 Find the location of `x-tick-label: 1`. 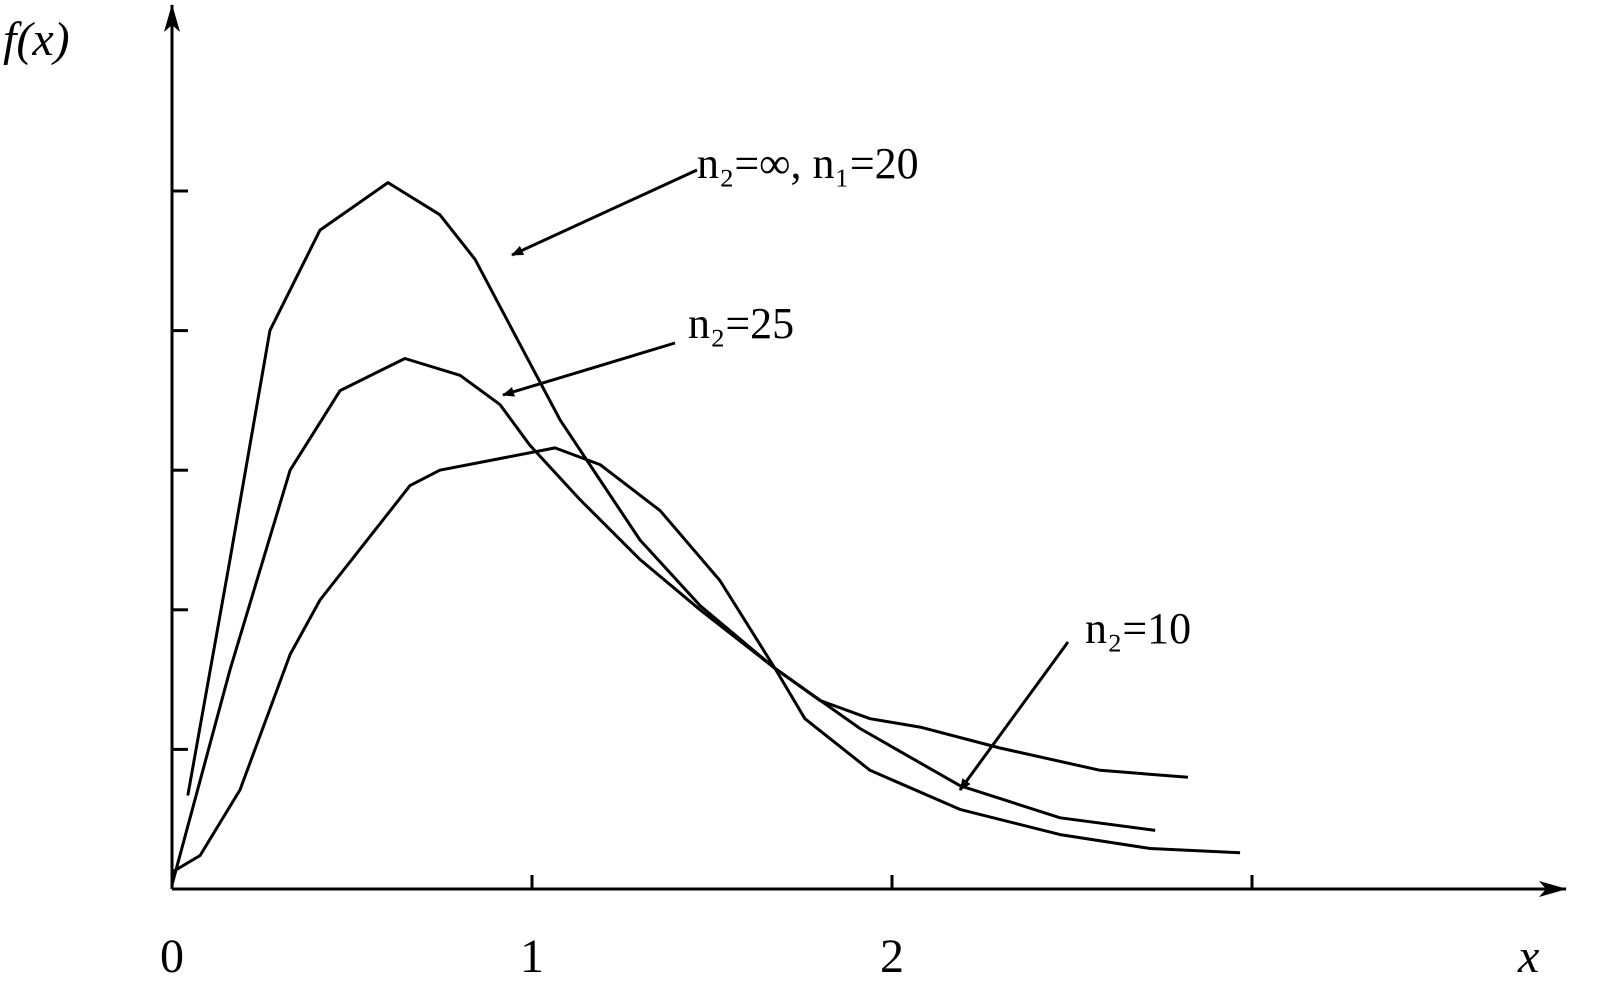

x-tick-label: 1 is located at coordinates (532, 956).